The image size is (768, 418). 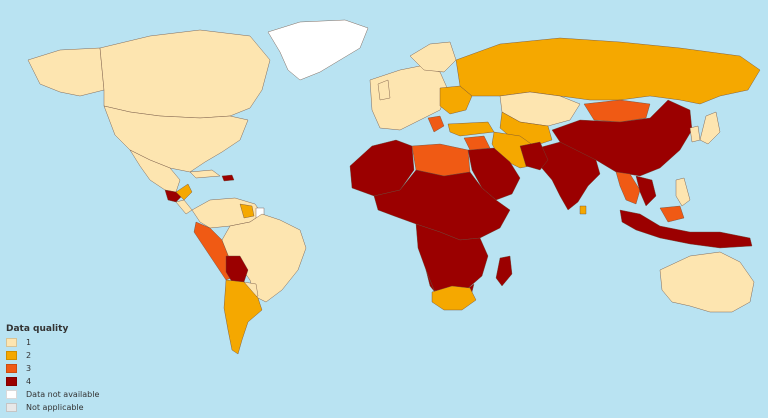 I want to click on region-turkey, so click(x=471, y=129).